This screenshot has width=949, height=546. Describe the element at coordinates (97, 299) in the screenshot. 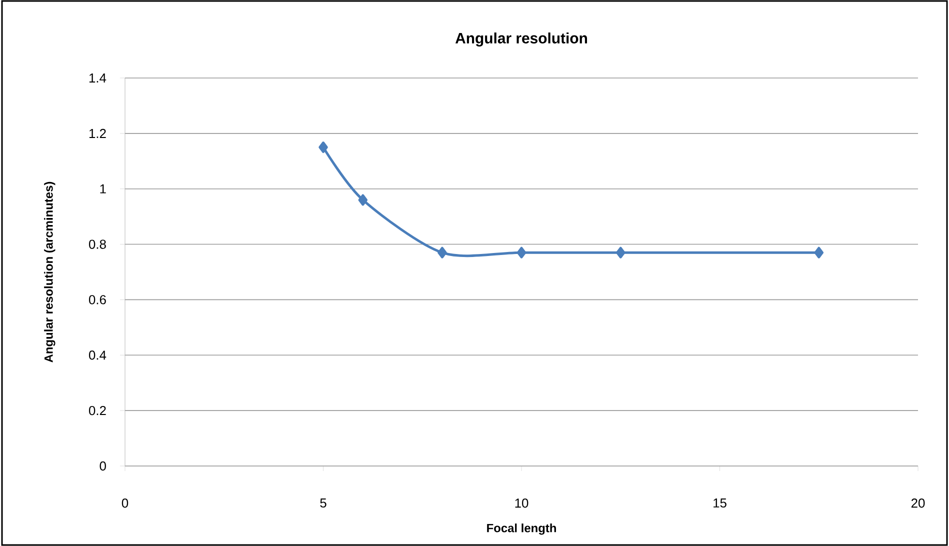

I see `y-tick-label: 0.6` at that location.